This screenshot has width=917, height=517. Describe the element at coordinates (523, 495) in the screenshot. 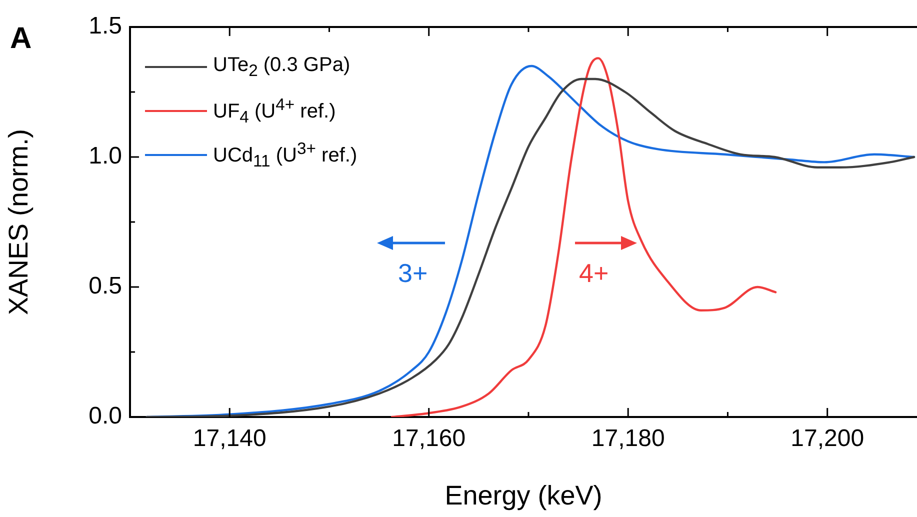

I see `x-axis-title: Energy (keV)` at that location.